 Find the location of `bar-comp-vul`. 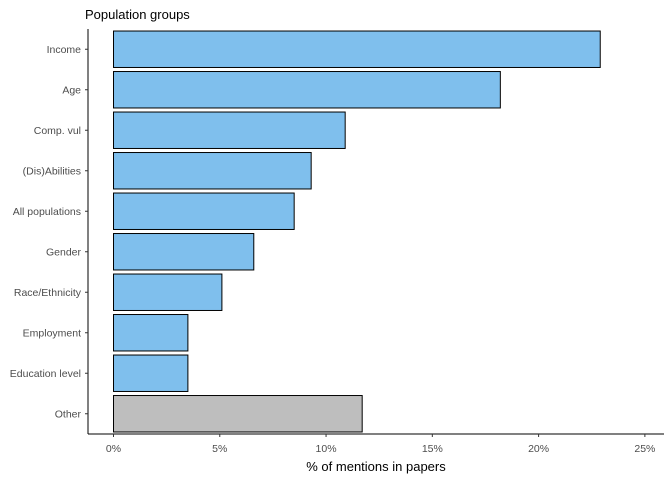

bar-comp-vul is located at coordinates (229, 130).